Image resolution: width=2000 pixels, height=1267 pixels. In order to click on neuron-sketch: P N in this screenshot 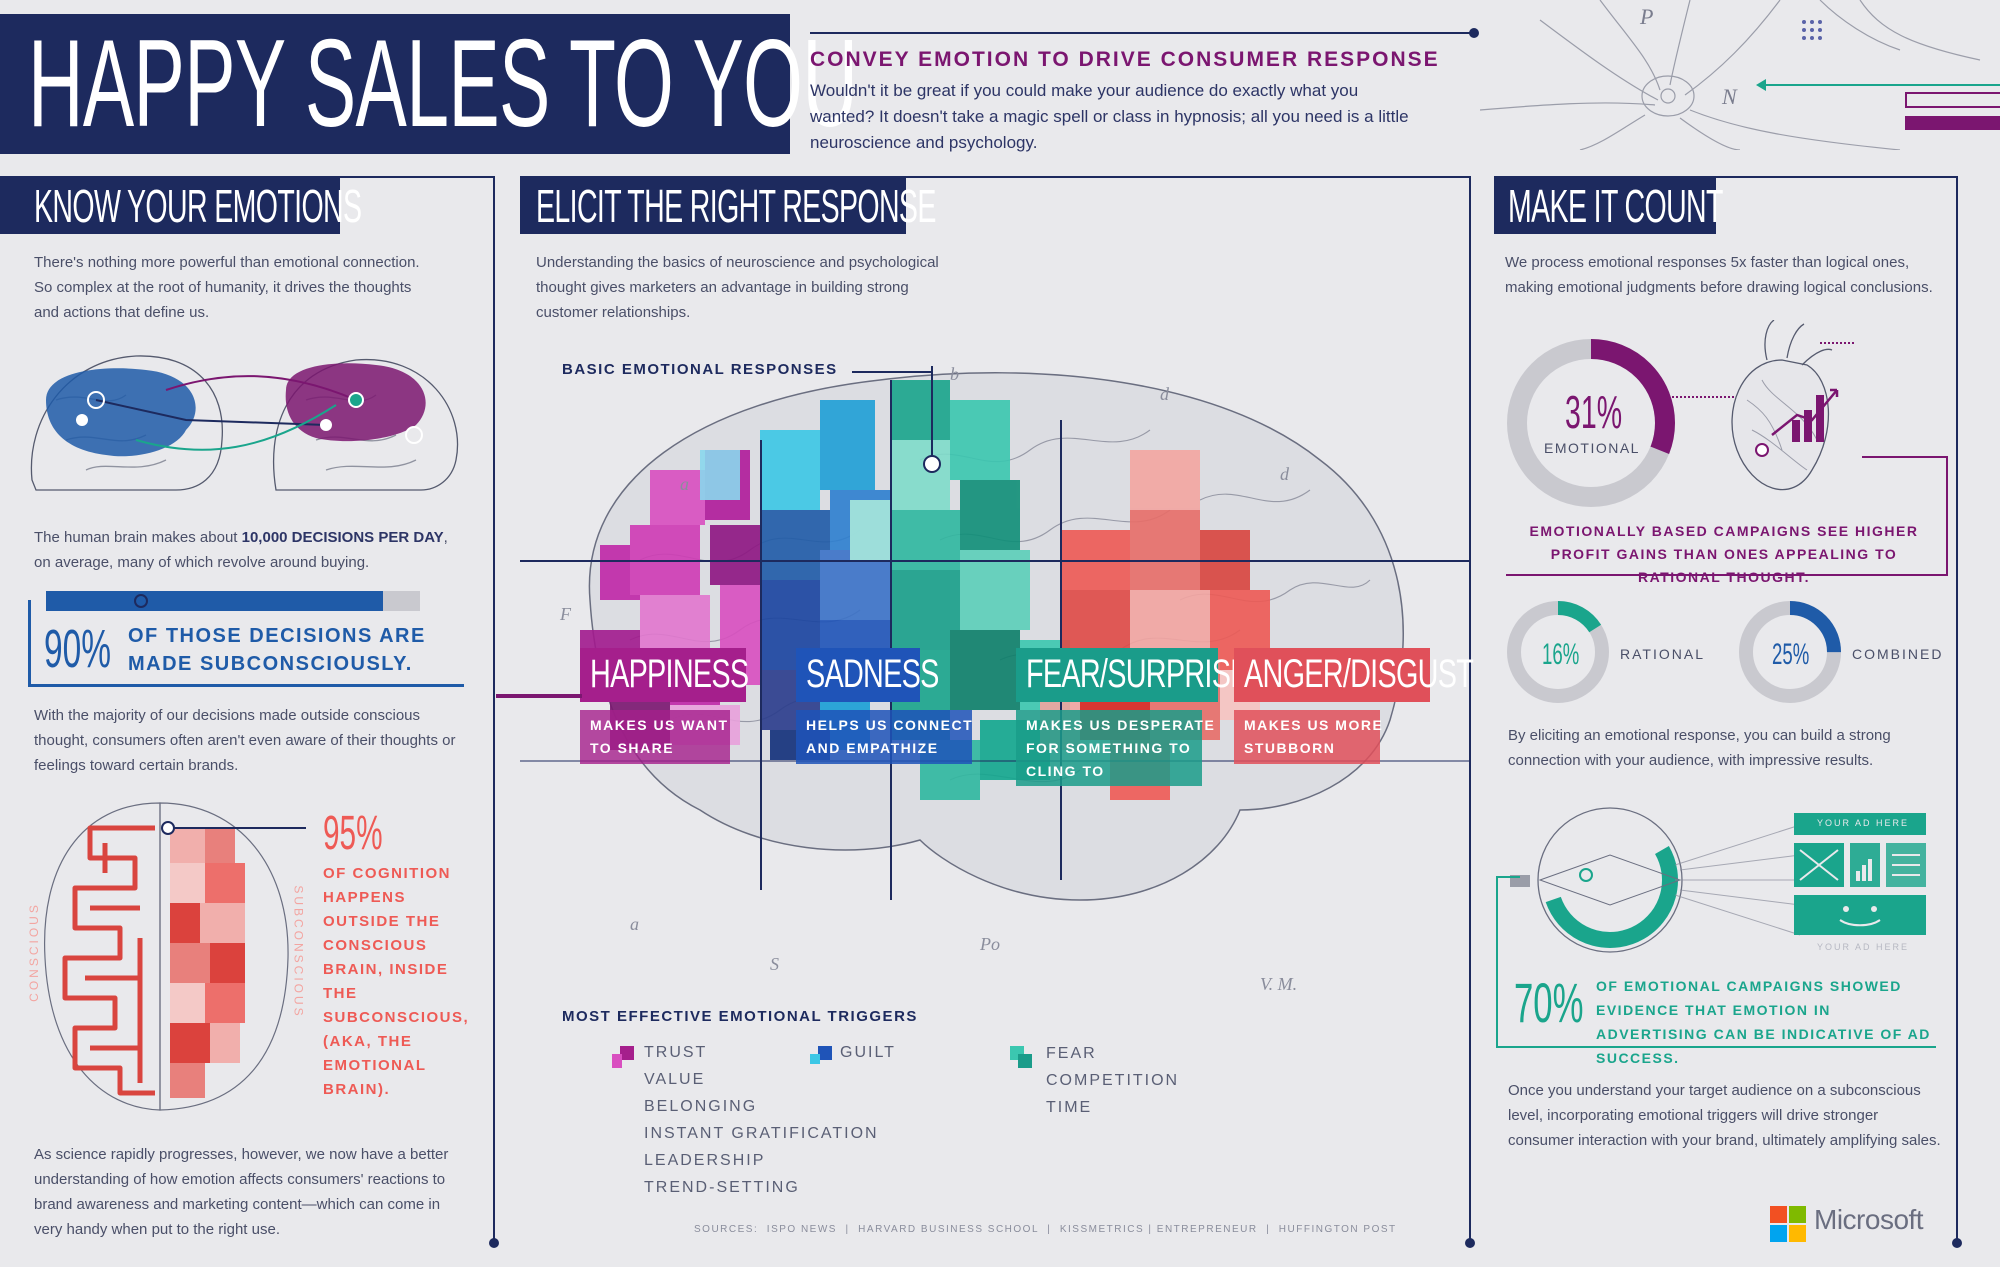, I will do `click(1730, 75)`.